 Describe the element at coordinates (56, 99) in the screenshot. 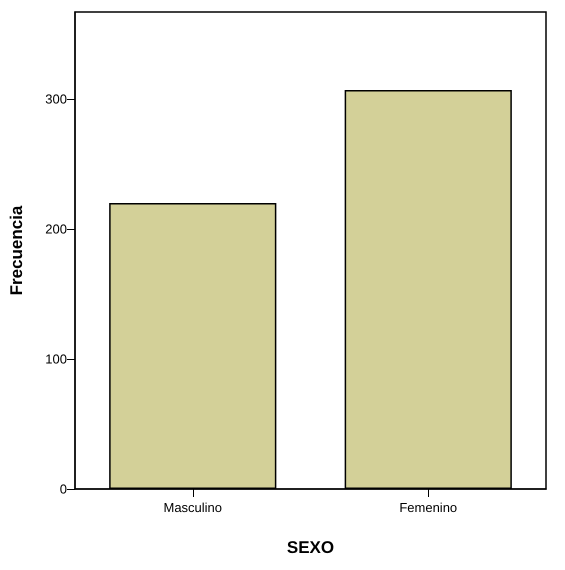

I see `y-tick-label: 300` at that location.